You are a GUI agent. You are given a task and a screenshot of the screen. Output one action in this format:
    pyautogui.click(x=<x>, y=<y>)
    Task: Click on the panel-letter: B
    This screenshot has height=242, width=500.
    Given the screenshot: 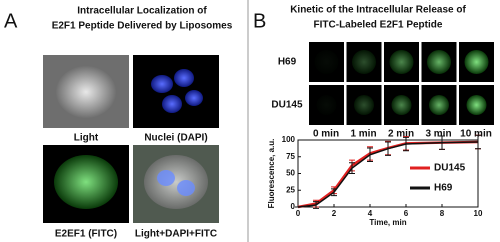 What is the action you would take?
    pyautogui.click(x=259, y=21)
    